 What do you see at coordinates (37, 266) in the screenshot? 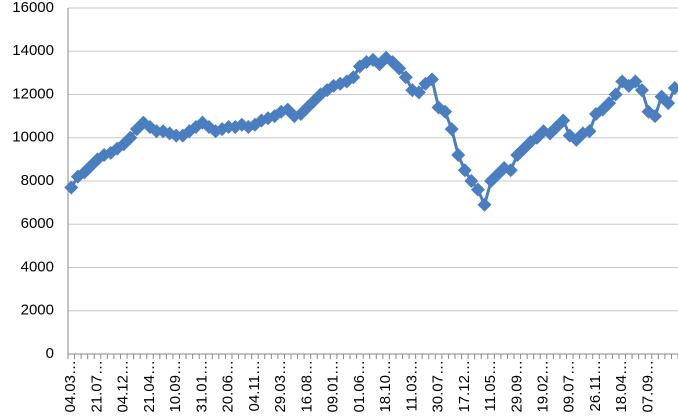
I see `y-tick-label: 4000` at bounding box center [37, 266].